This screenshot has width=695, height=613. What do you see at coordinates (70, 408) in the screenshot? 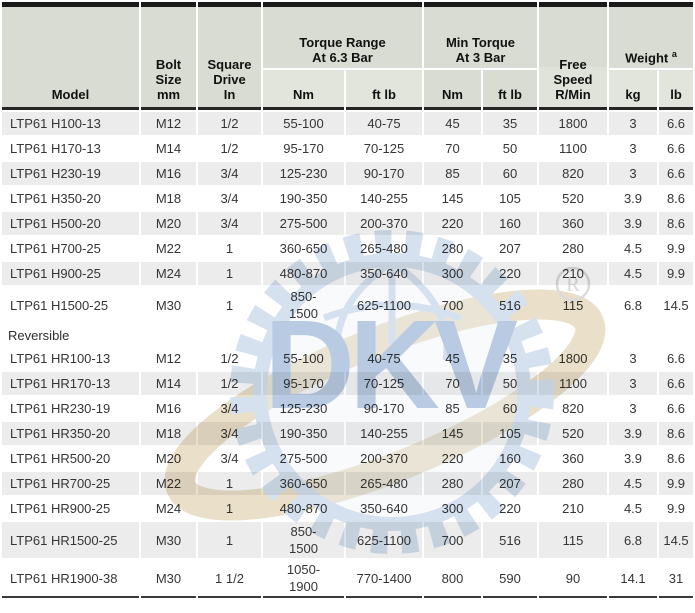
I see `model-cell: LTP61 HR230-19` at bounding box center [70, 408].